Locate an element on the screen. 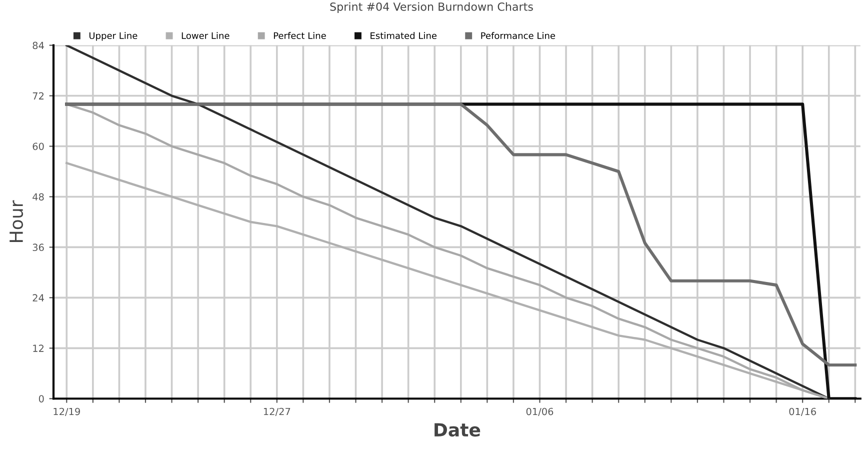 The image size is (863, 453). y-tick-label: 24 is located at coordinates (38, 298).